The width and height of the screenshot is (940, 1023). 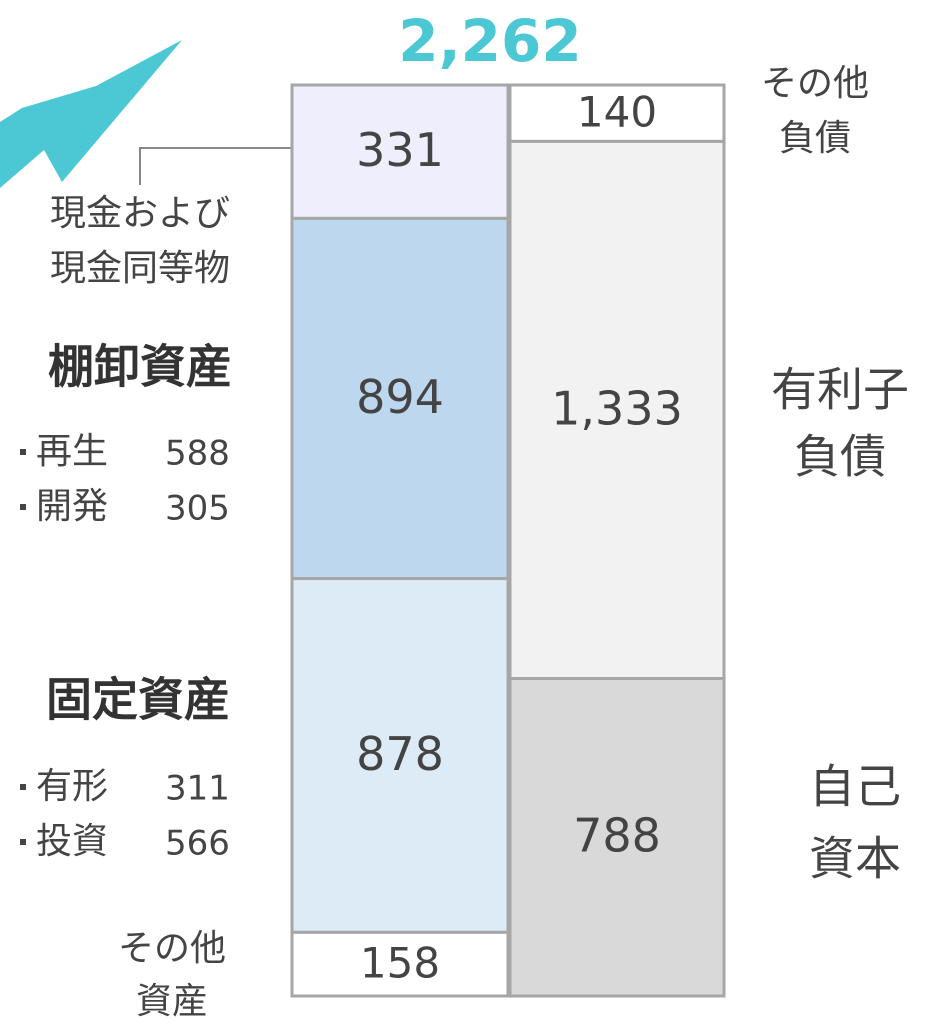 I want to click on arrow, so click(x=91, y=114).